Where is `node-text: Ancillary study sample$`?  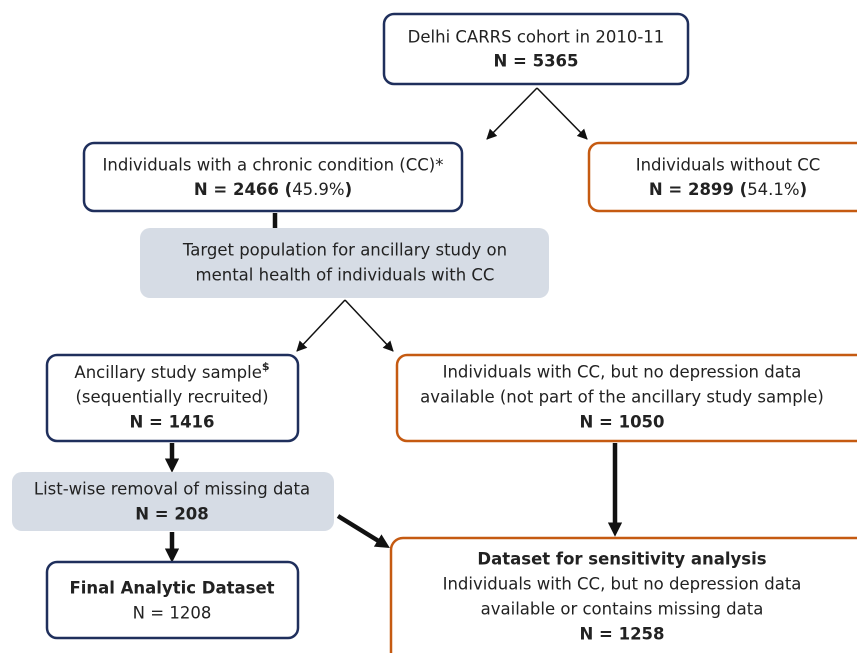 node-text: Ancillary study sample$ is located at coordinates (171, 371).